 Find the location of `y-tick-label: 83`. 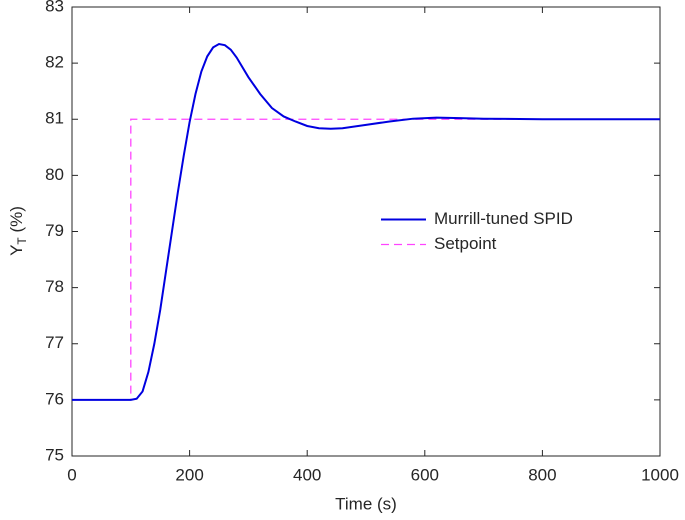

y-tick-label: 83 is located at coordinates (54, 7).